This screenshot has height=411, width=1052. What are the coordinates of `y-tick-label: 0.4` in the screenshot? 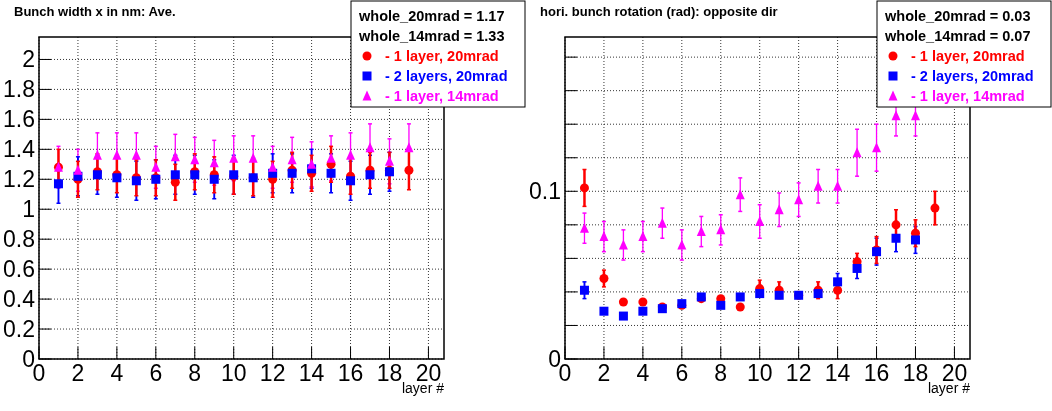 It's located at (19, 299).